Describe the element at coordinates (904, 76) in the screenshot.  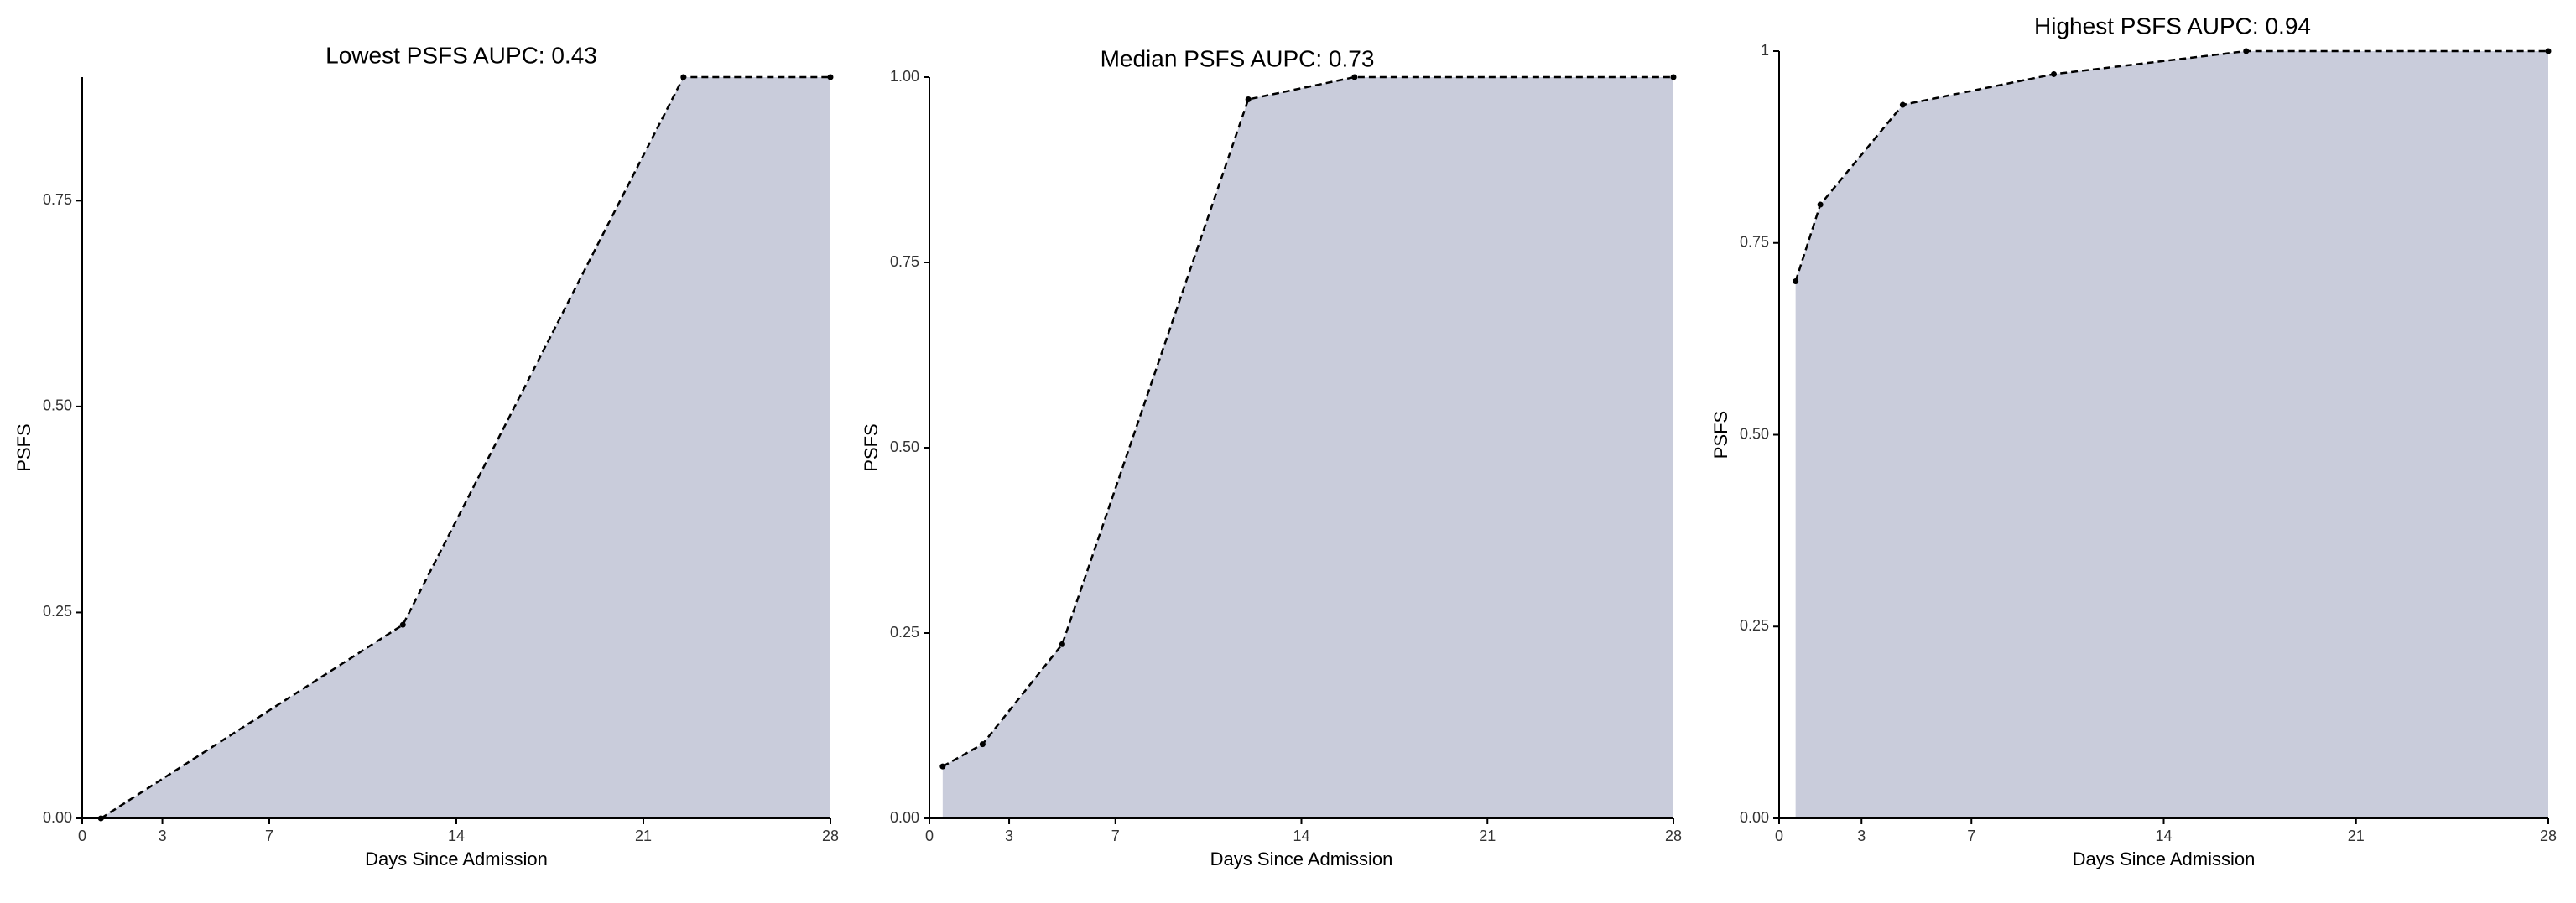
I see `y-tick-label: 1.00` at that location.